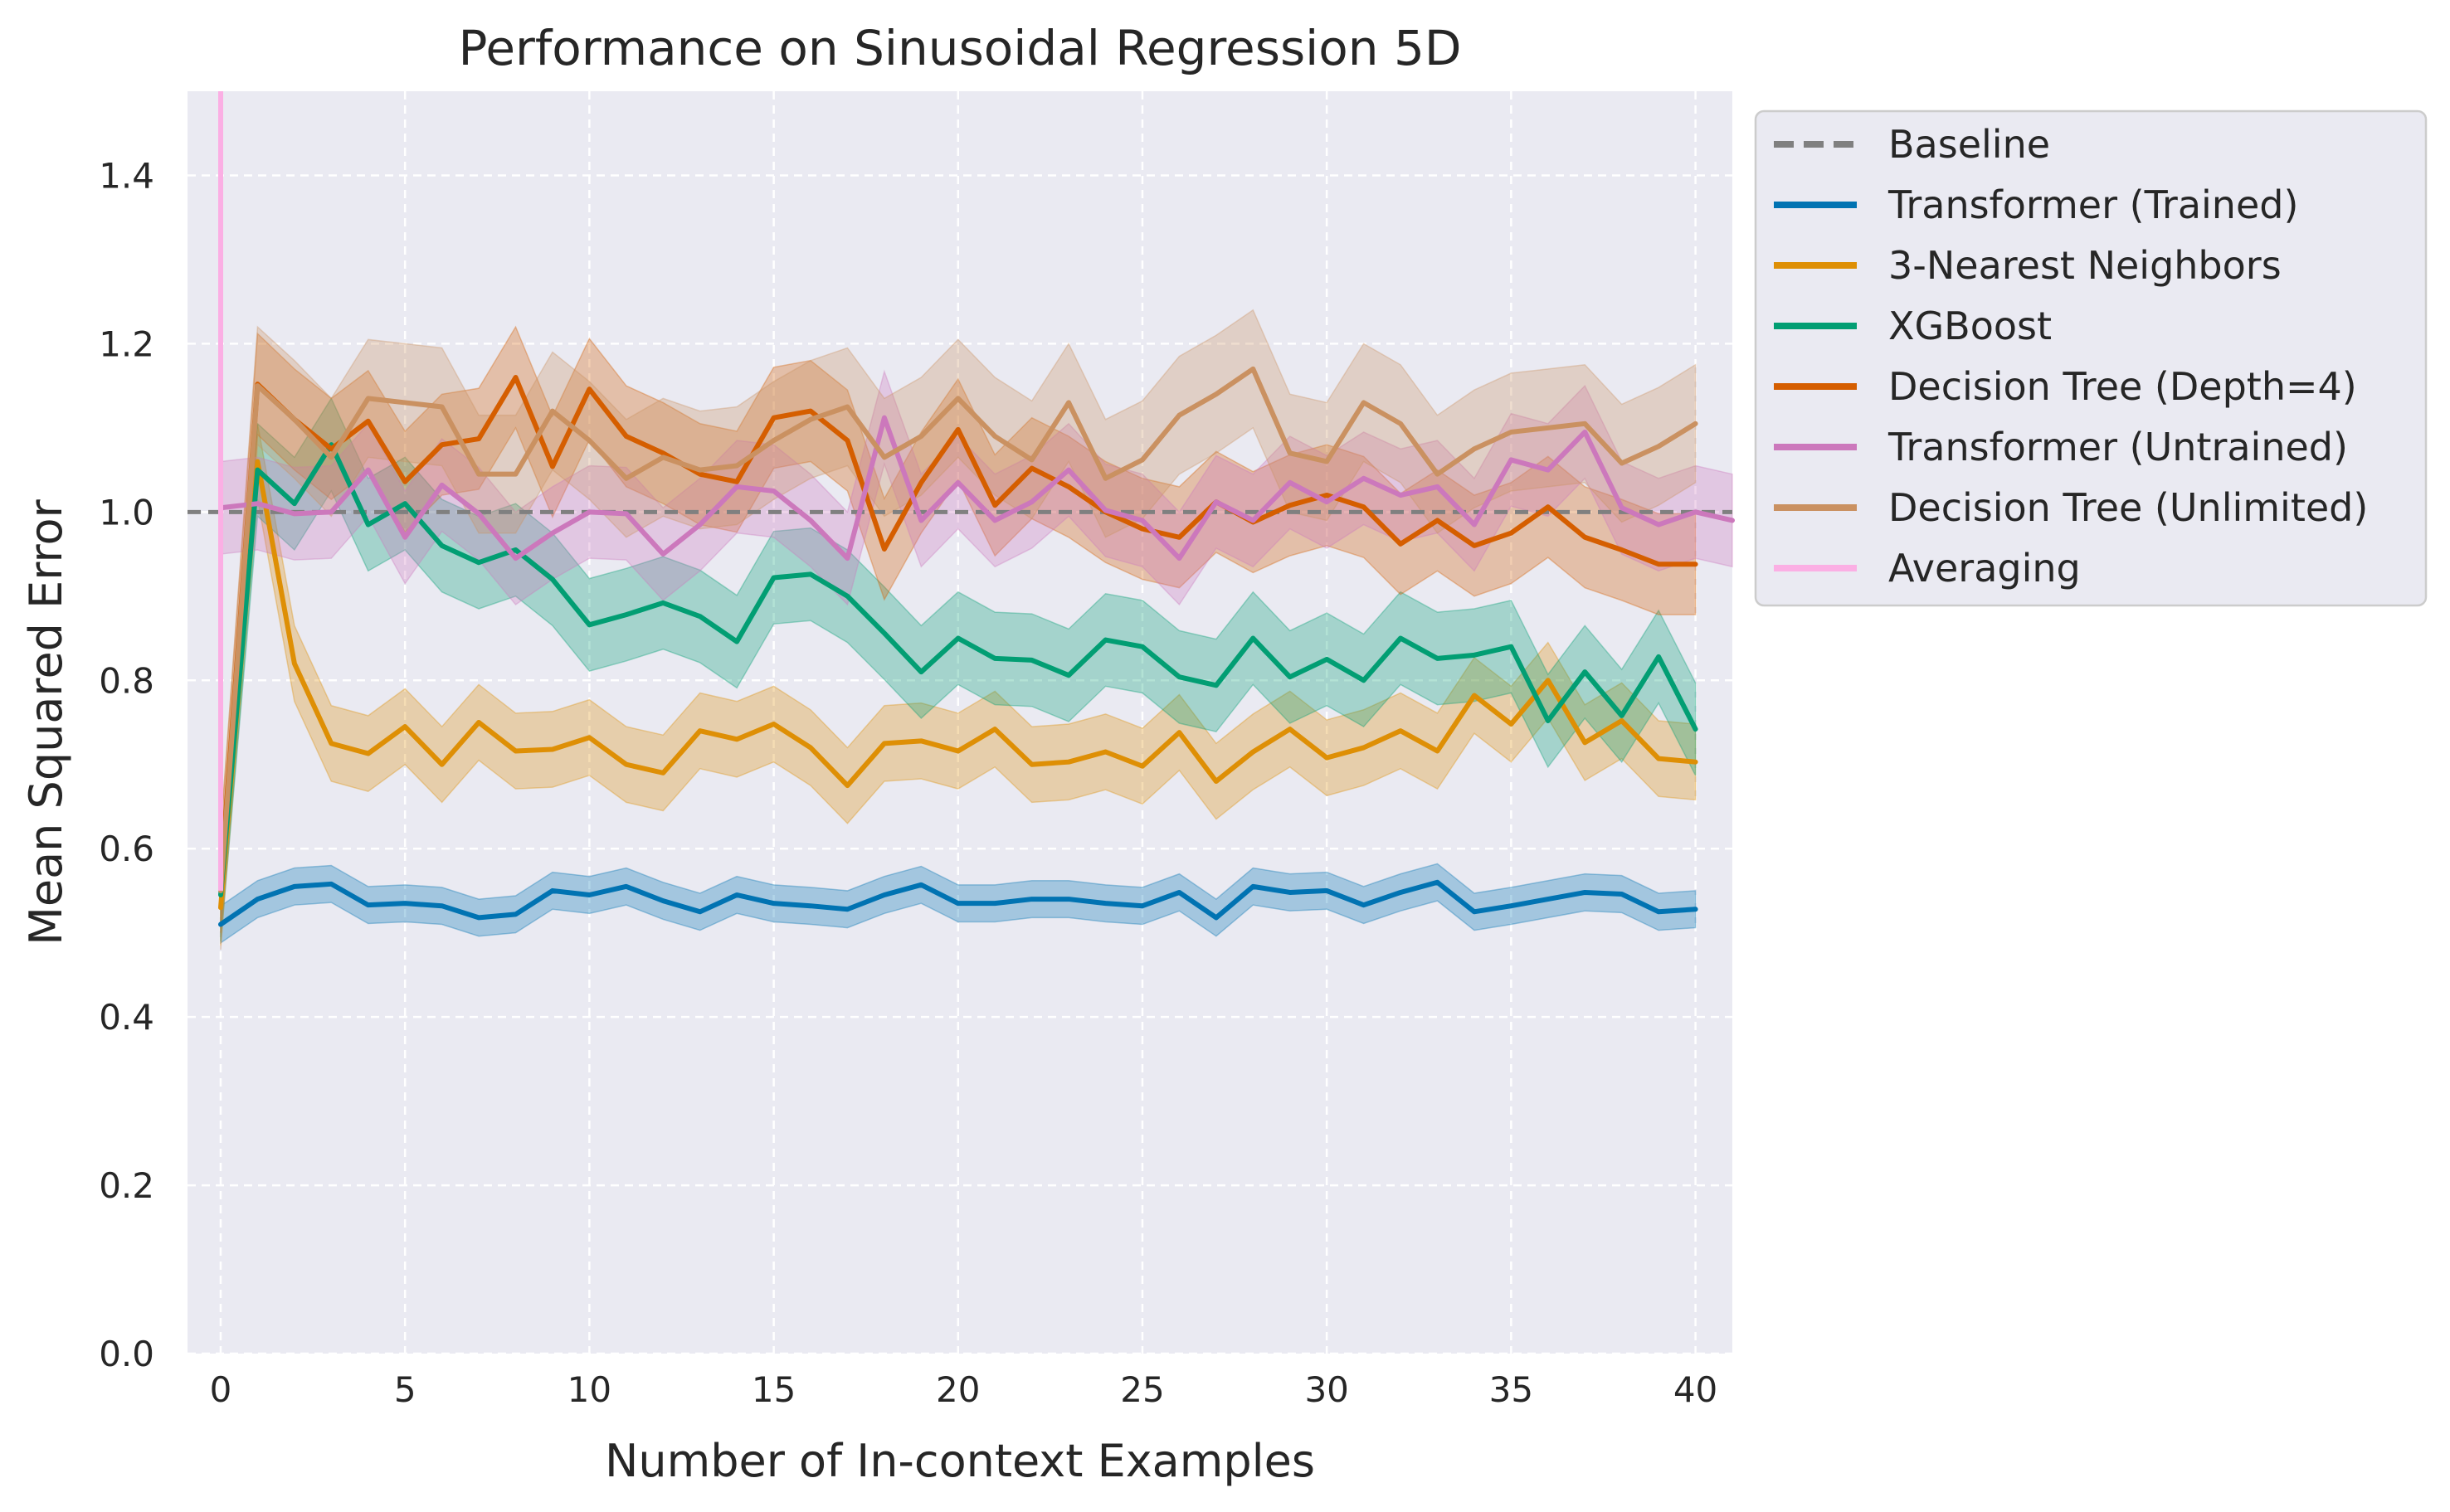  Describe the element at coordinates (221, 1389) in the screenshot. I see `x-tick-label: 0` at that location.